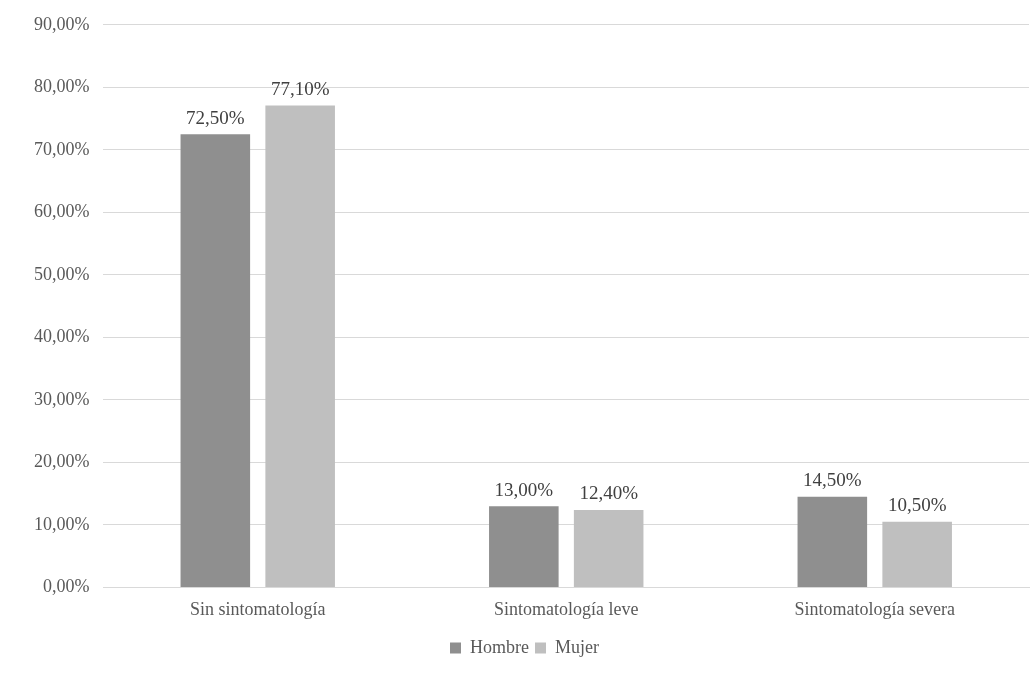 This screenshot has width=1033, height=673. What do you see at coordinates (61, 523) in the screenshot?
I see `y-tick-label: 10,00%` at bounding box center [61, 523].